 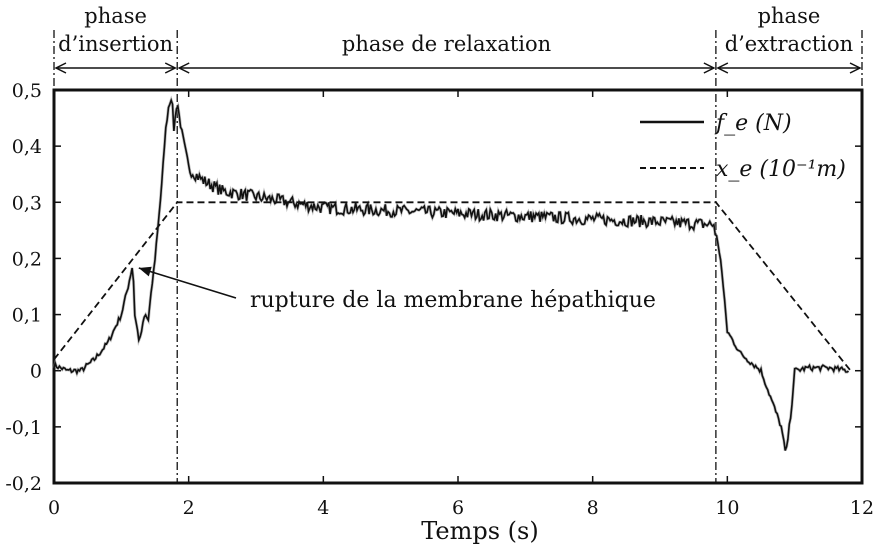 What do you see at coordinates (727, 508) in the screenshot?
I see `x-tick-label: 10` at bounding box center [727, 508].